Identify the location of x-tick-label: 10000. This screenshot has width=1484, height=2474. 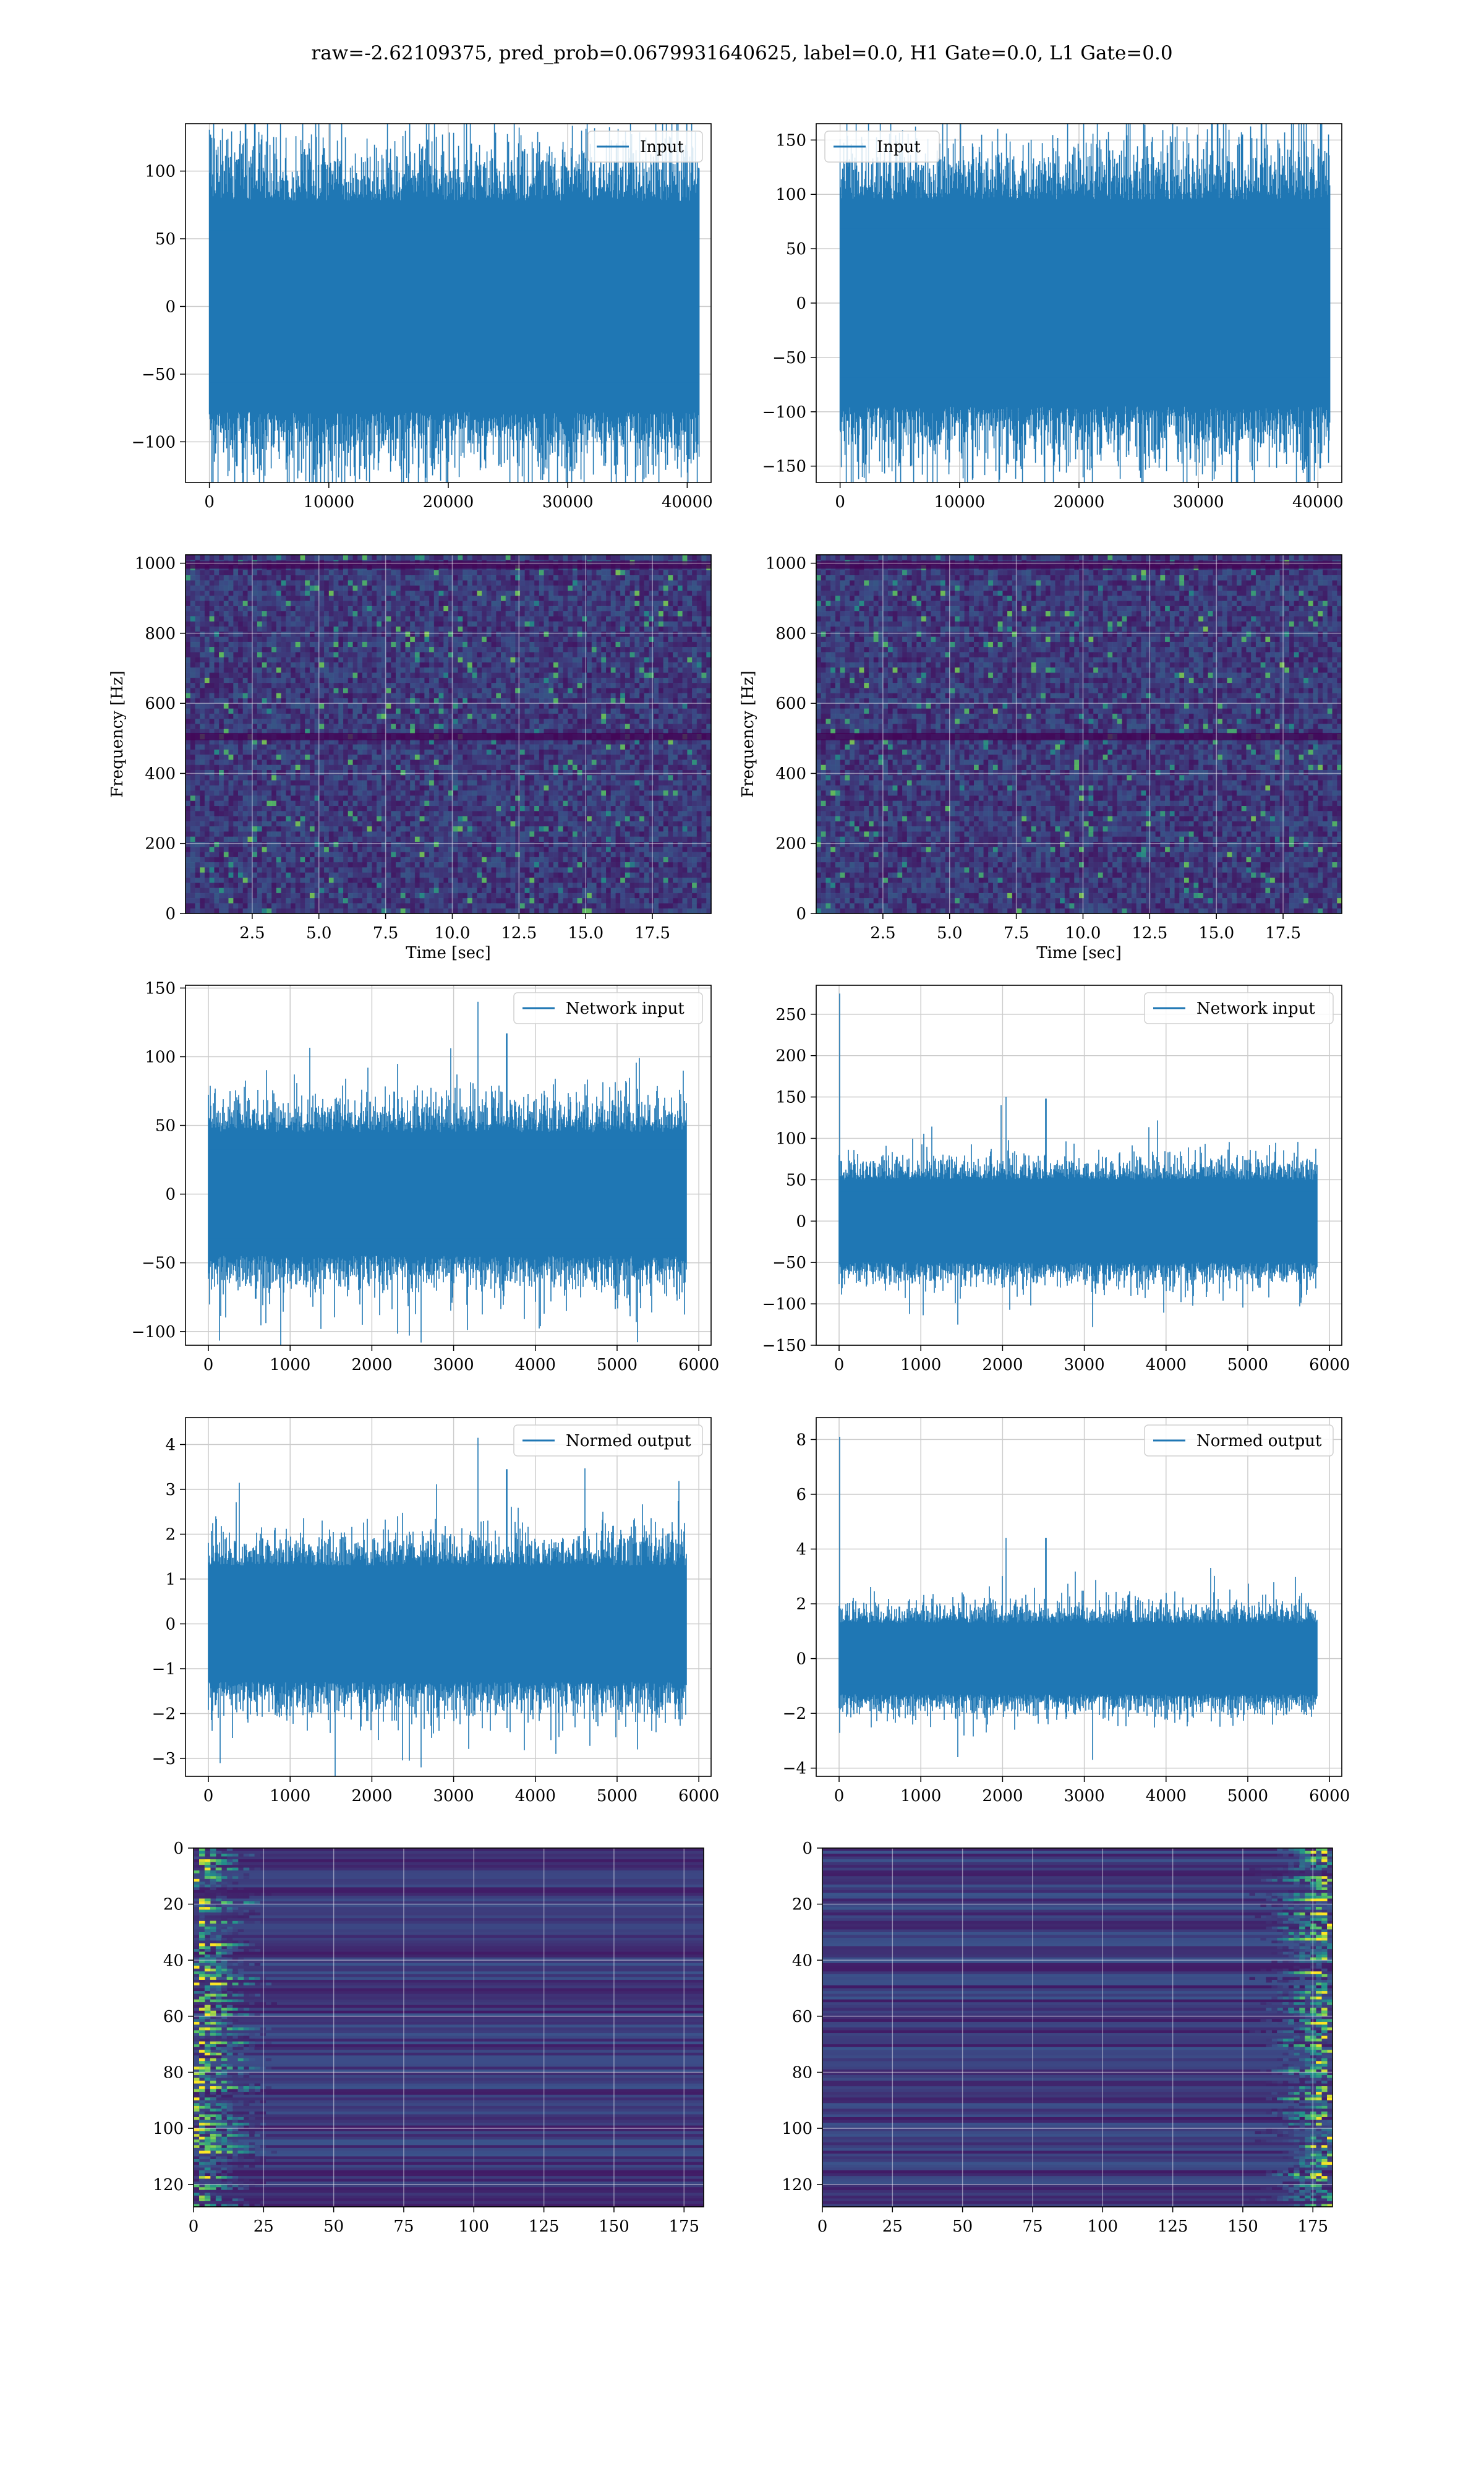
(959, 502).